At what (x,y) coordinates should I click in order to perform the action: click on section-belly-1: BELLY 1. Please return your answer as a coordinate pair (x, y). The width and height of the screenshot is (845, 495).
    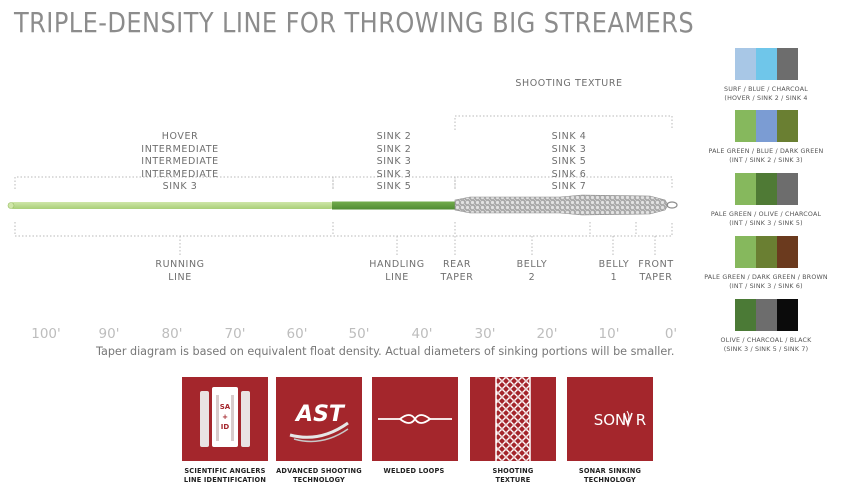
    Looking at the image, I should click on (614, 271).